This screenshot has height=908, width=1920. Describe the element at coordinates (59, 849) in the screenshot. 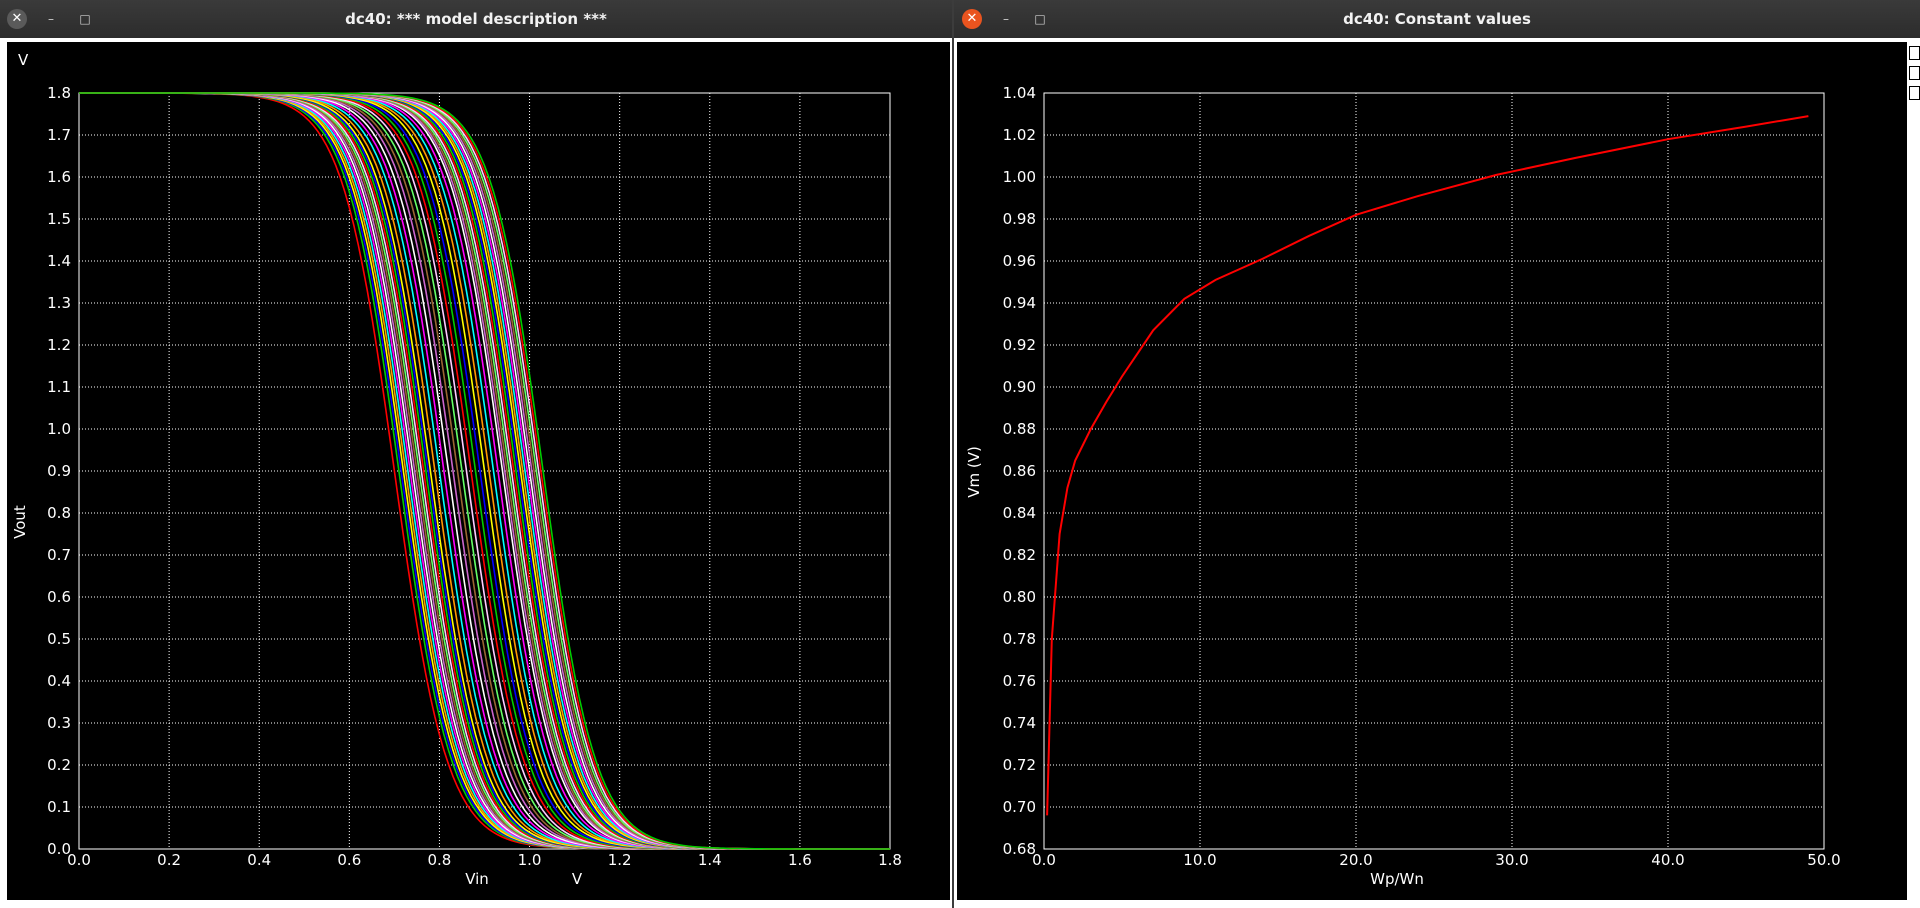

I see `left-y-tick-label: 0.0` at that location.